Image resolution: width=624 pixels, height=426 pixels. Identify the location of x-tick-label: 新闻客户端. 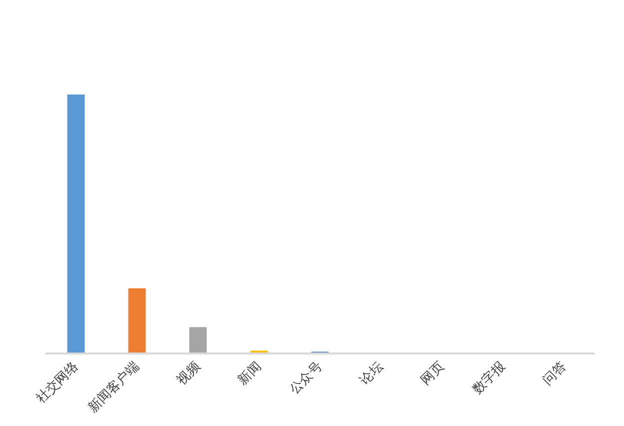
(113, 387).